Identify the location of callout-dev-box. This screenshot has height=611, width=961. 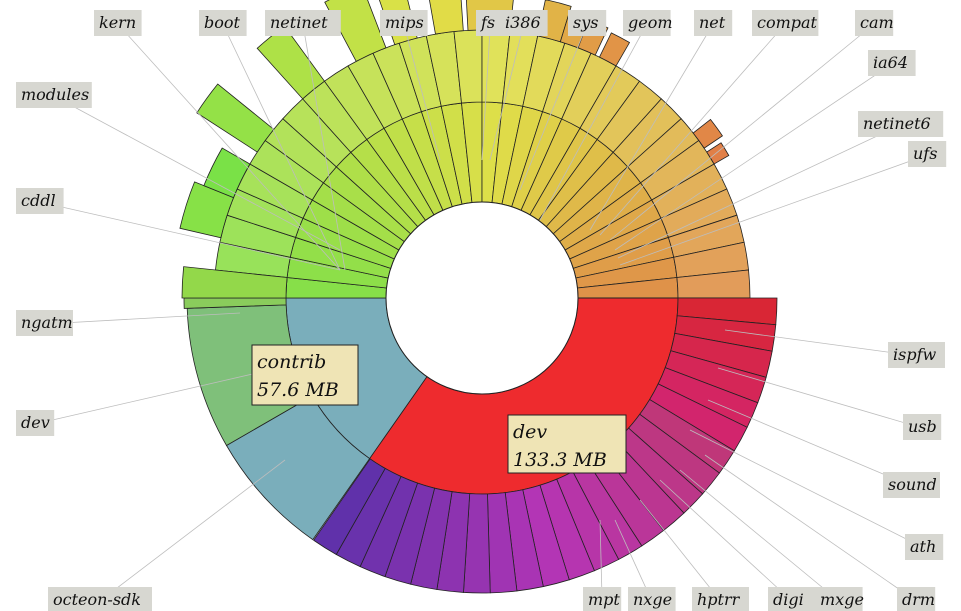
(567, 444).